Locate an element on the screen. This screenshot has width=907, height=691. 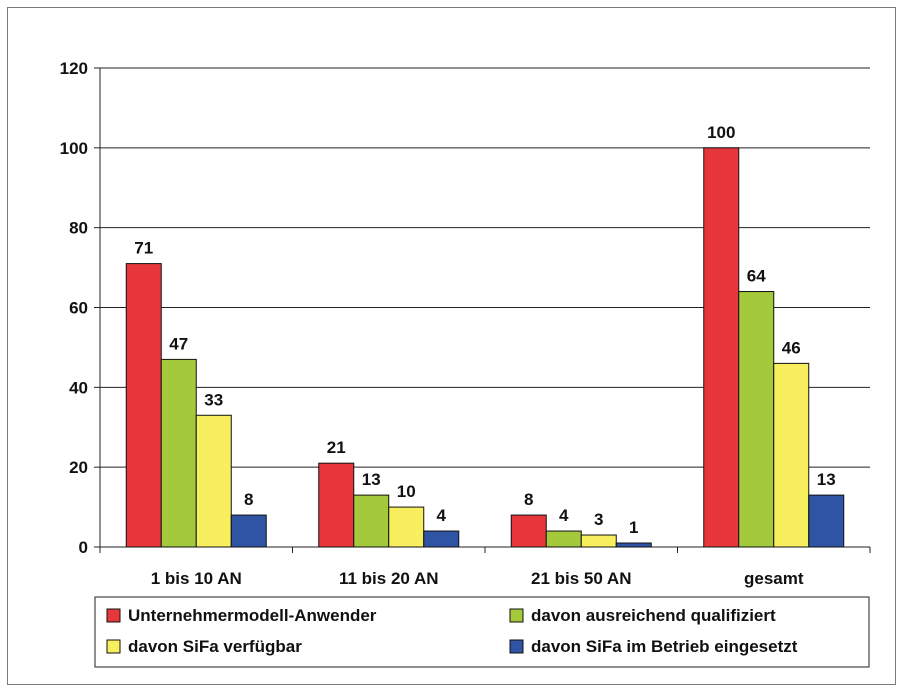
data-label: 64 is located at coordinates (756, 276).